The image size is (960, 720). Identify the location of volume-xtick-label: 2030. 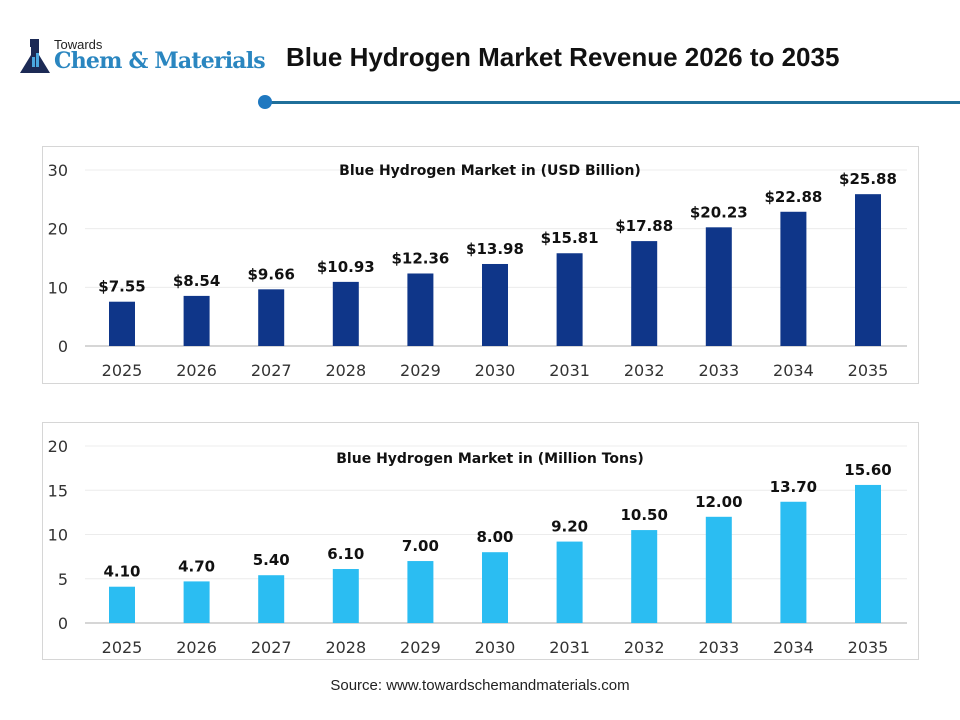
(495, 647).